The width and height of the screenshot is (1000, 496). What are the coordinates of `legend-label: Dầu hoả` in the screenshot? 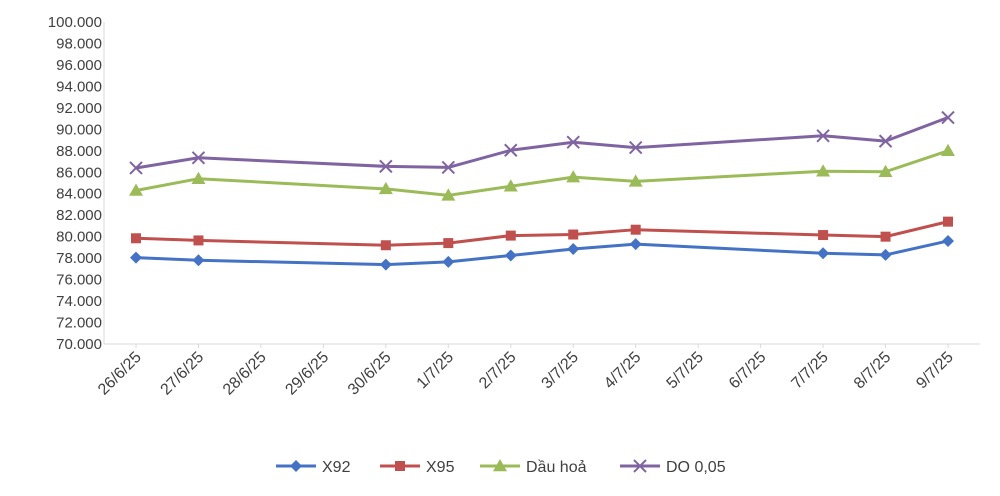 It's located at (556, 467).